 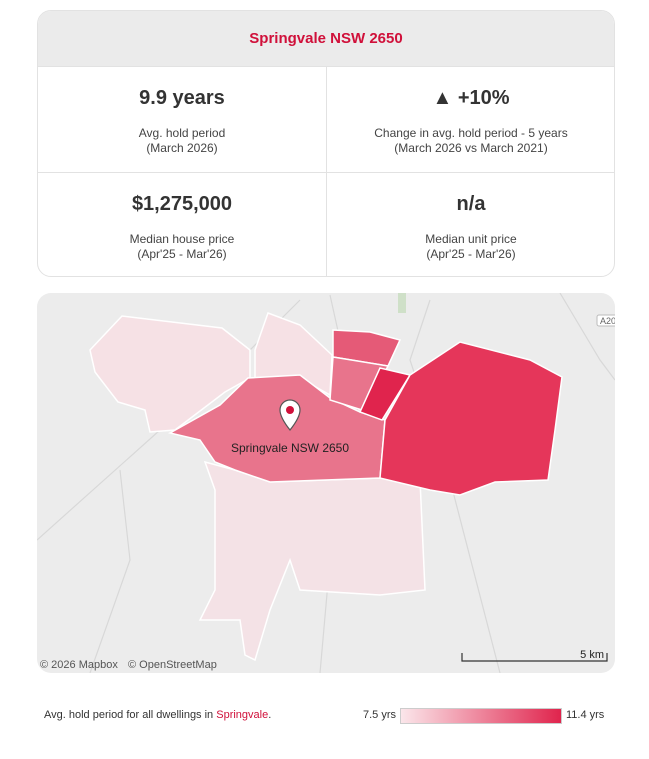 I want to click on legend-min: 7.5 yrs, so click(x=379, y=715).